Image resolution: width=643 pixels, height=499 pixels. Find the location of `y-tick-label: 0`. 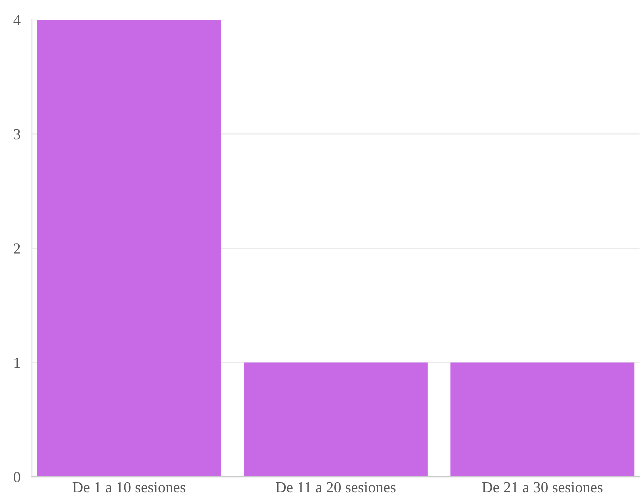

y-tick-label: 0 is located at coordinates (17, 477).